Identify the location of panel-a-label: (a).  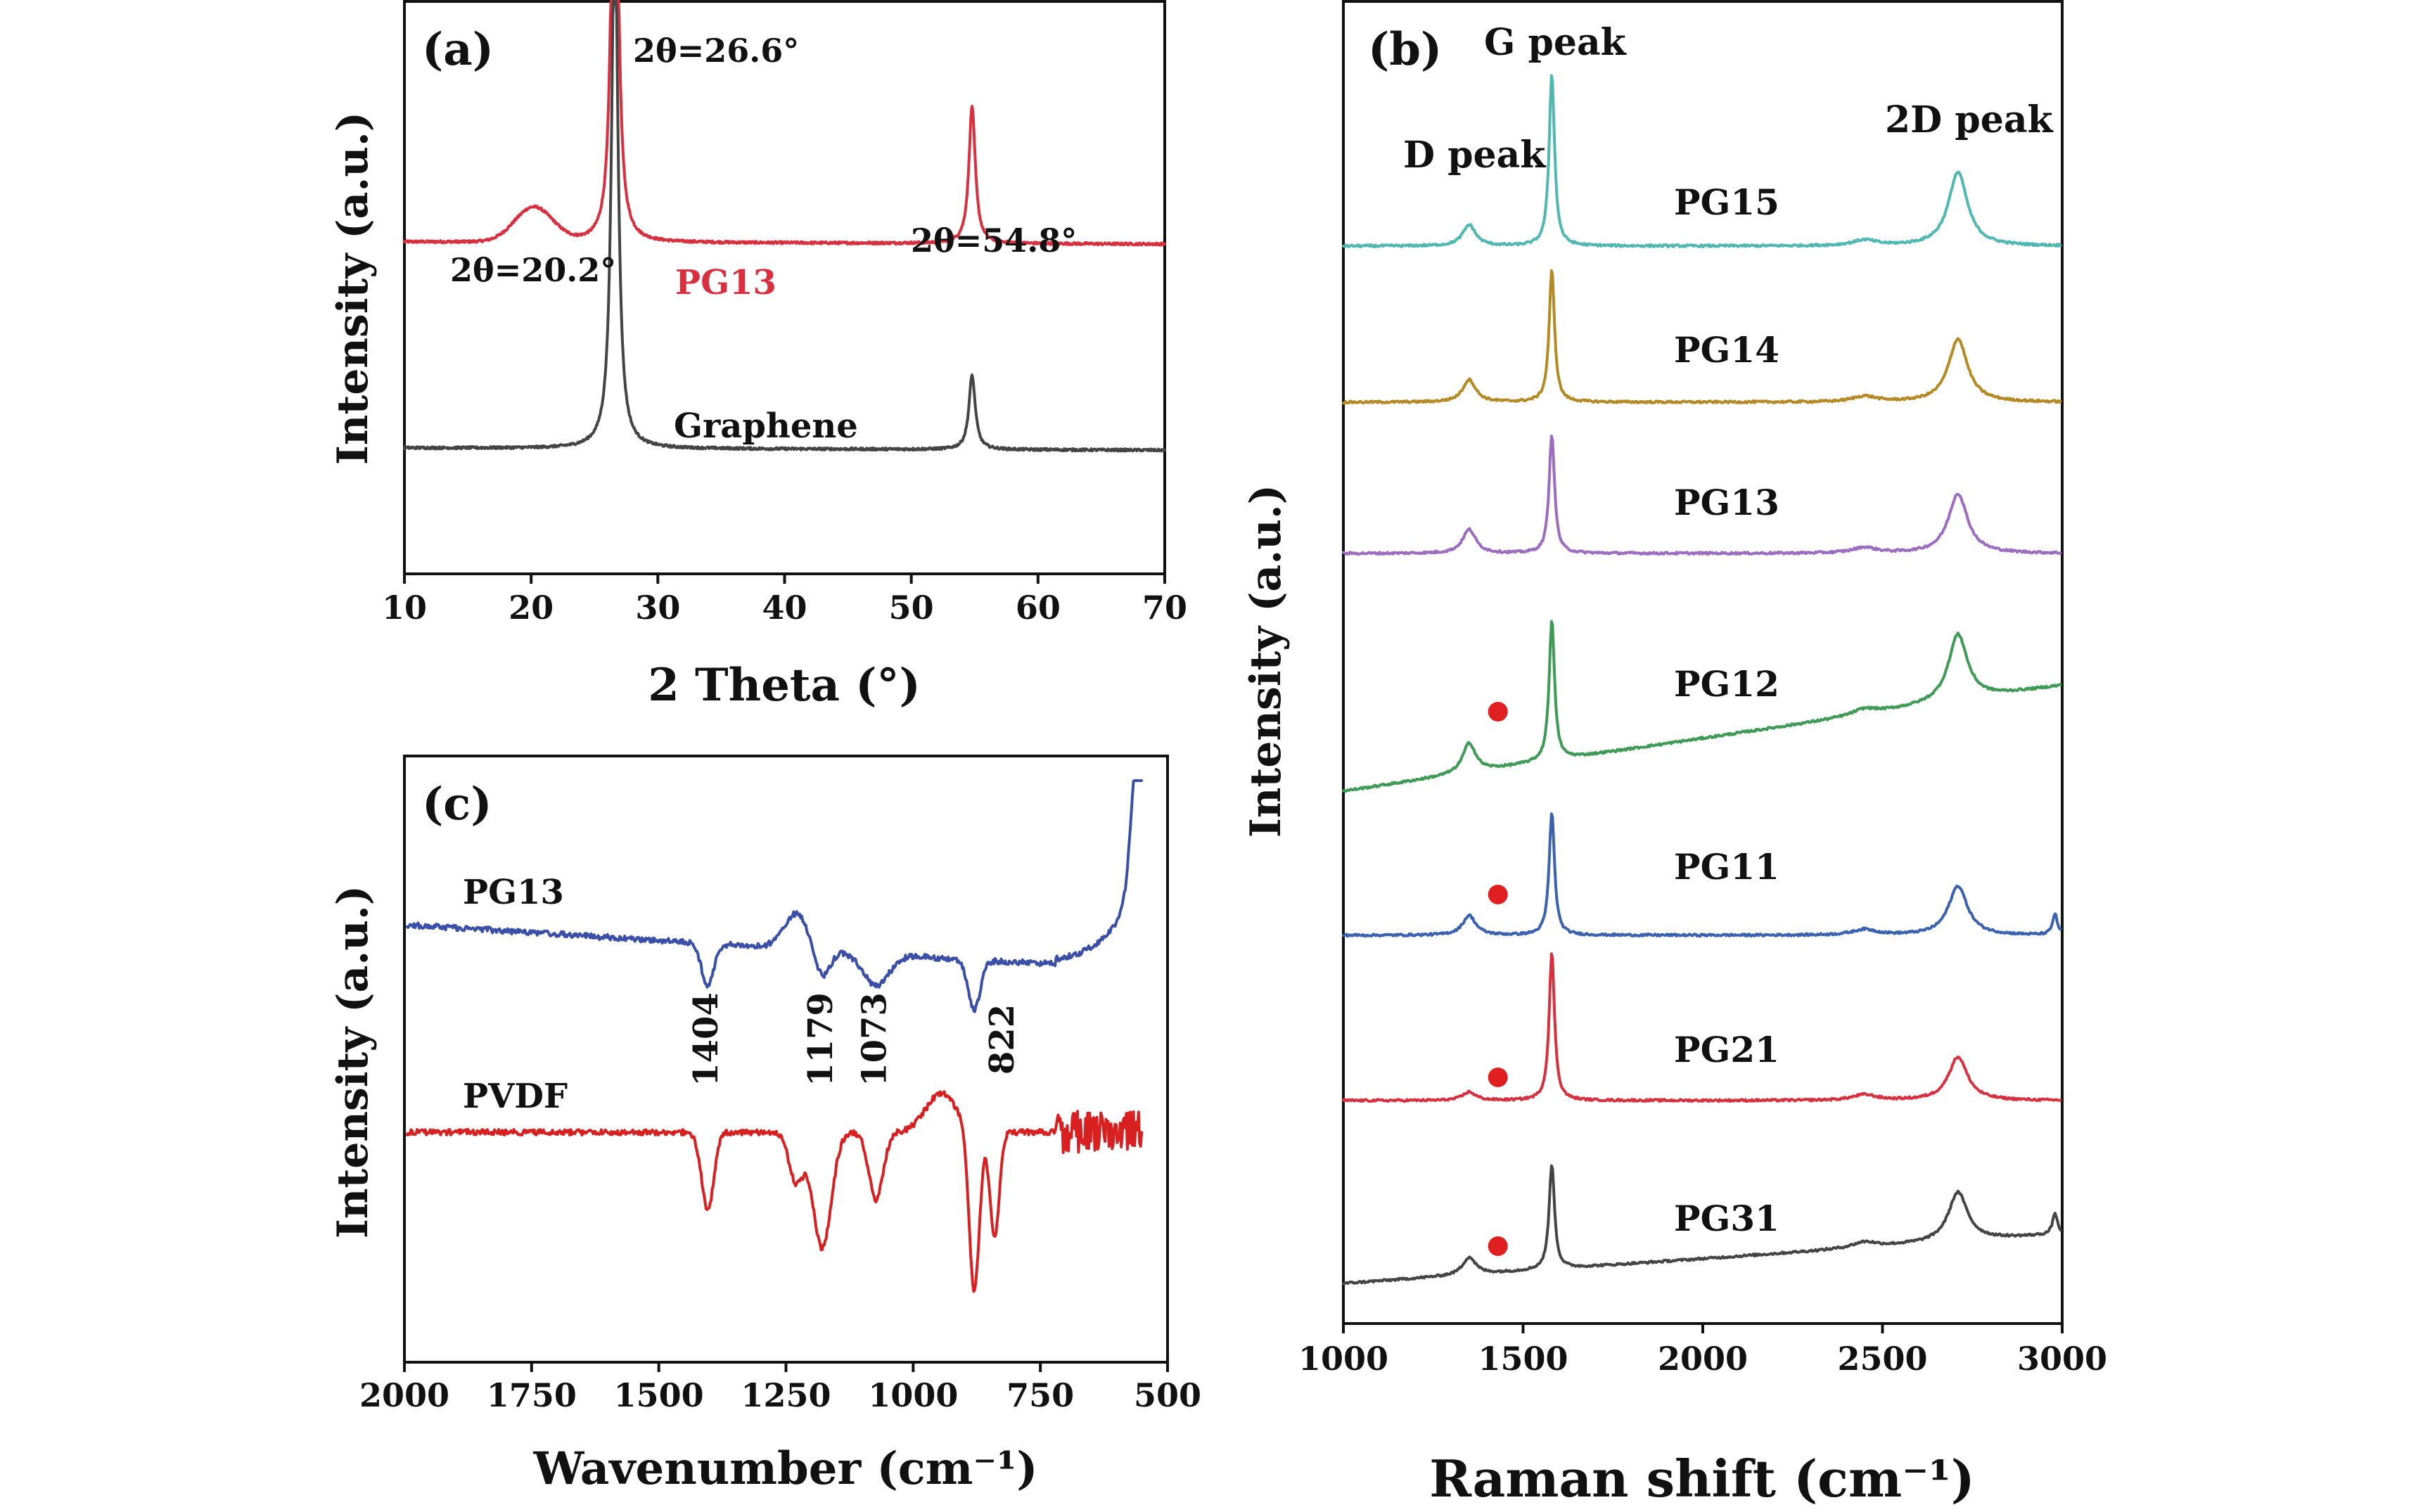
(458, 49).